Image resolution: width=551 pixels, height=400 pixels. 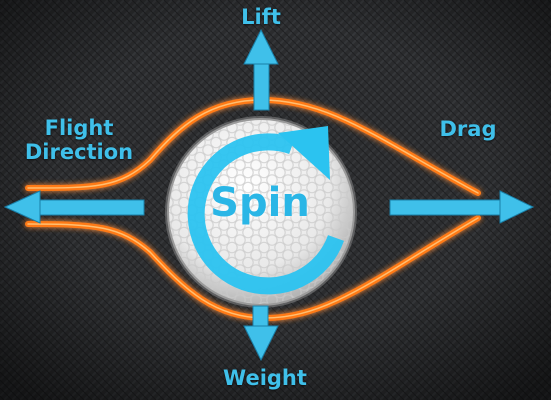 I want to click on arrow-up-icon, so click(x=261, y=69).